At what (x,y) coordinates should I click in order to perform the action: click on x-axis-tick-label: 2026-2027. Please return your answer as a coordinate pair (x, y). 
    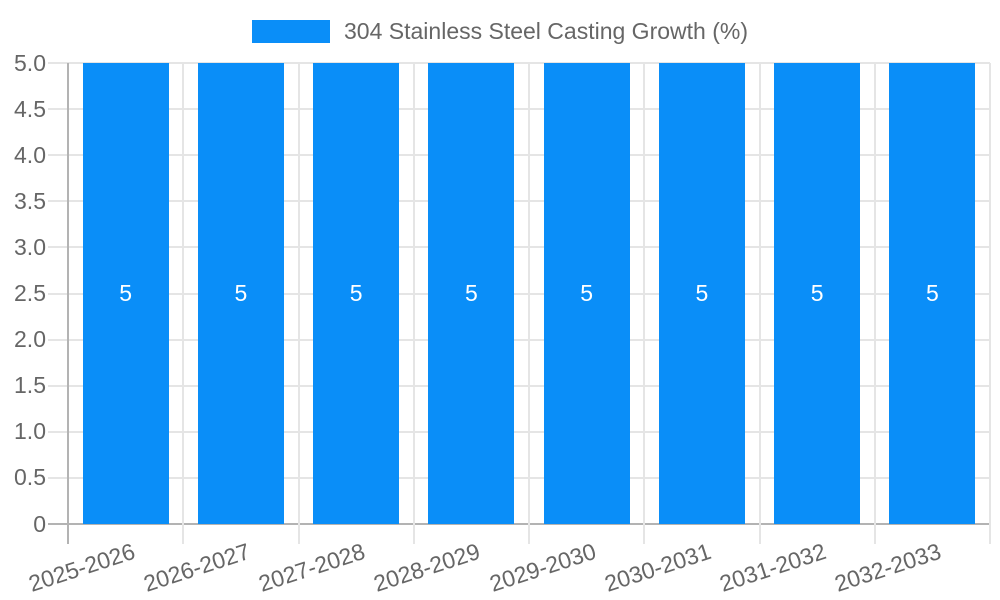
    Looking at the image, I should click on (196, 567).